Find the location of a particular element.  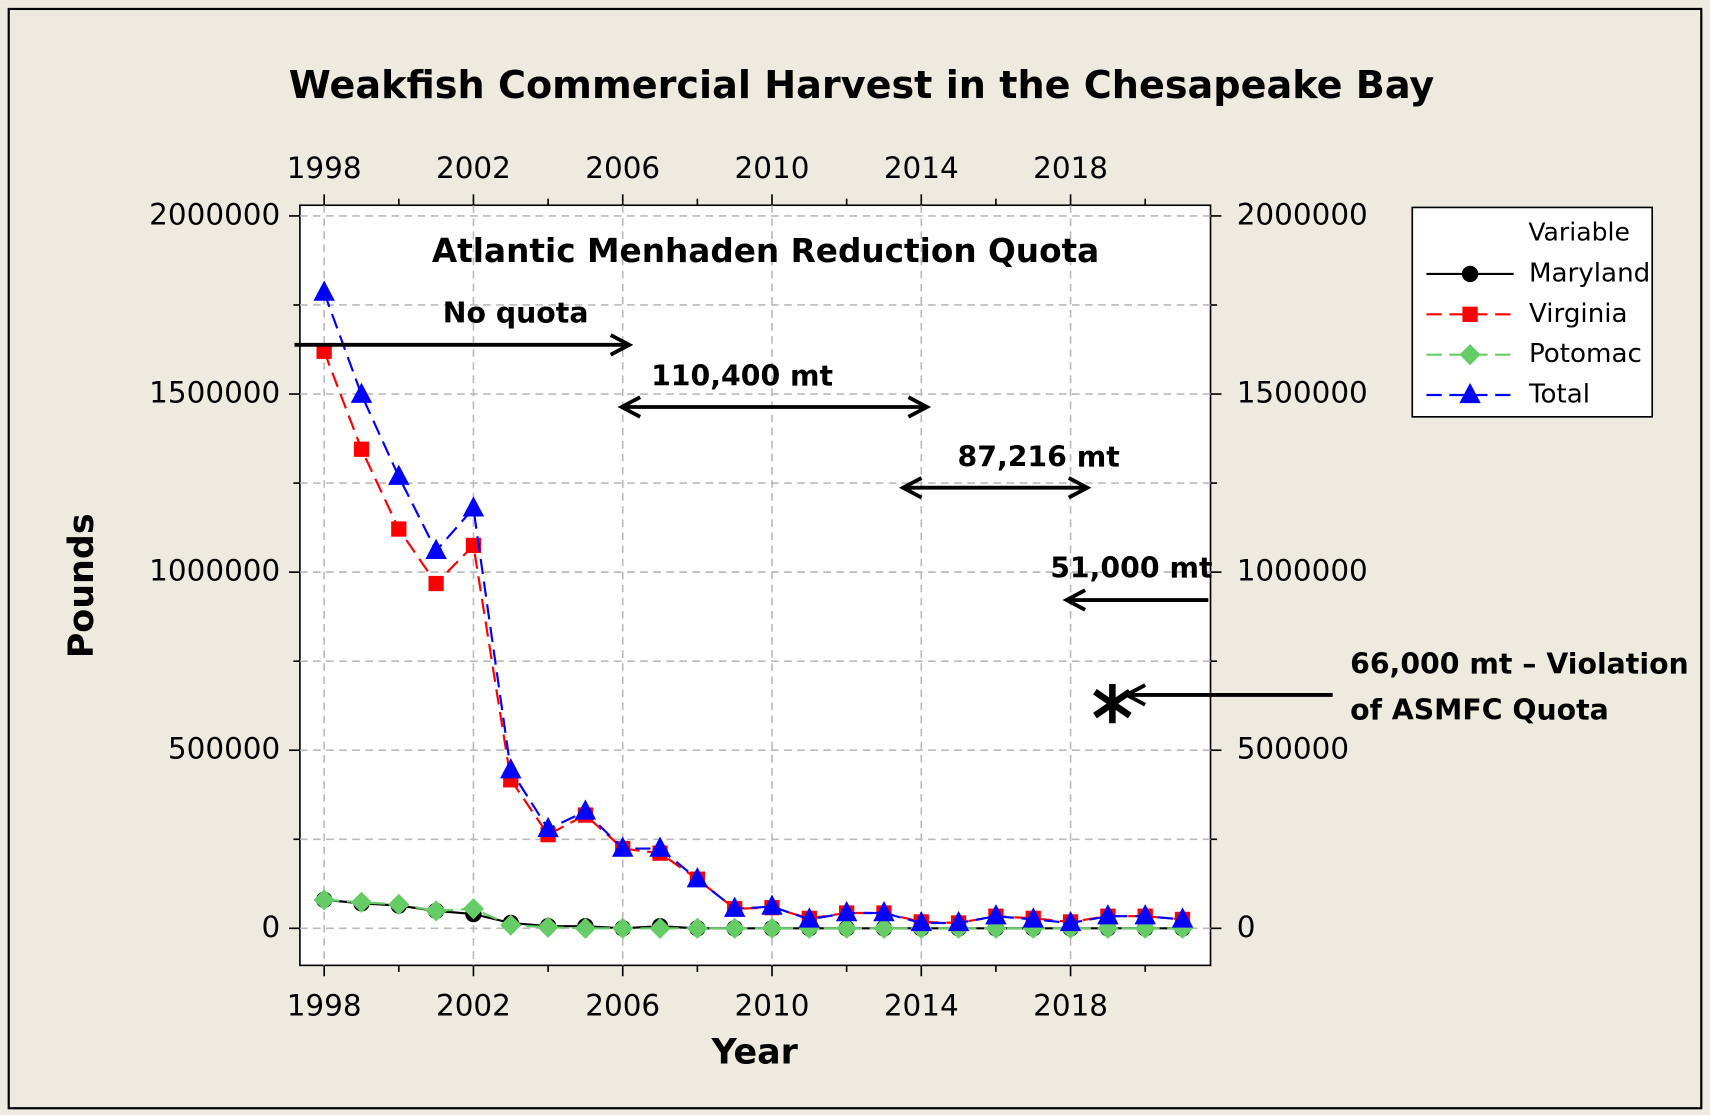

asterisk is located at coordinates (1112, 704).